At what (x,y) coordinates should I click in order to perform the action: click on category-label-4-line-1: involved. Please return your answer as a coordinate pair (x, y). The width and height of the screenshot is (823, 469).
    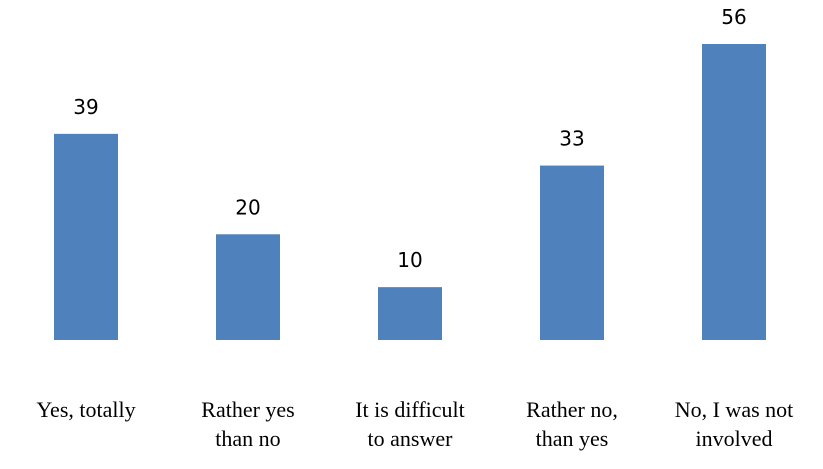
    Looking at the image, I should click on (734, 438).